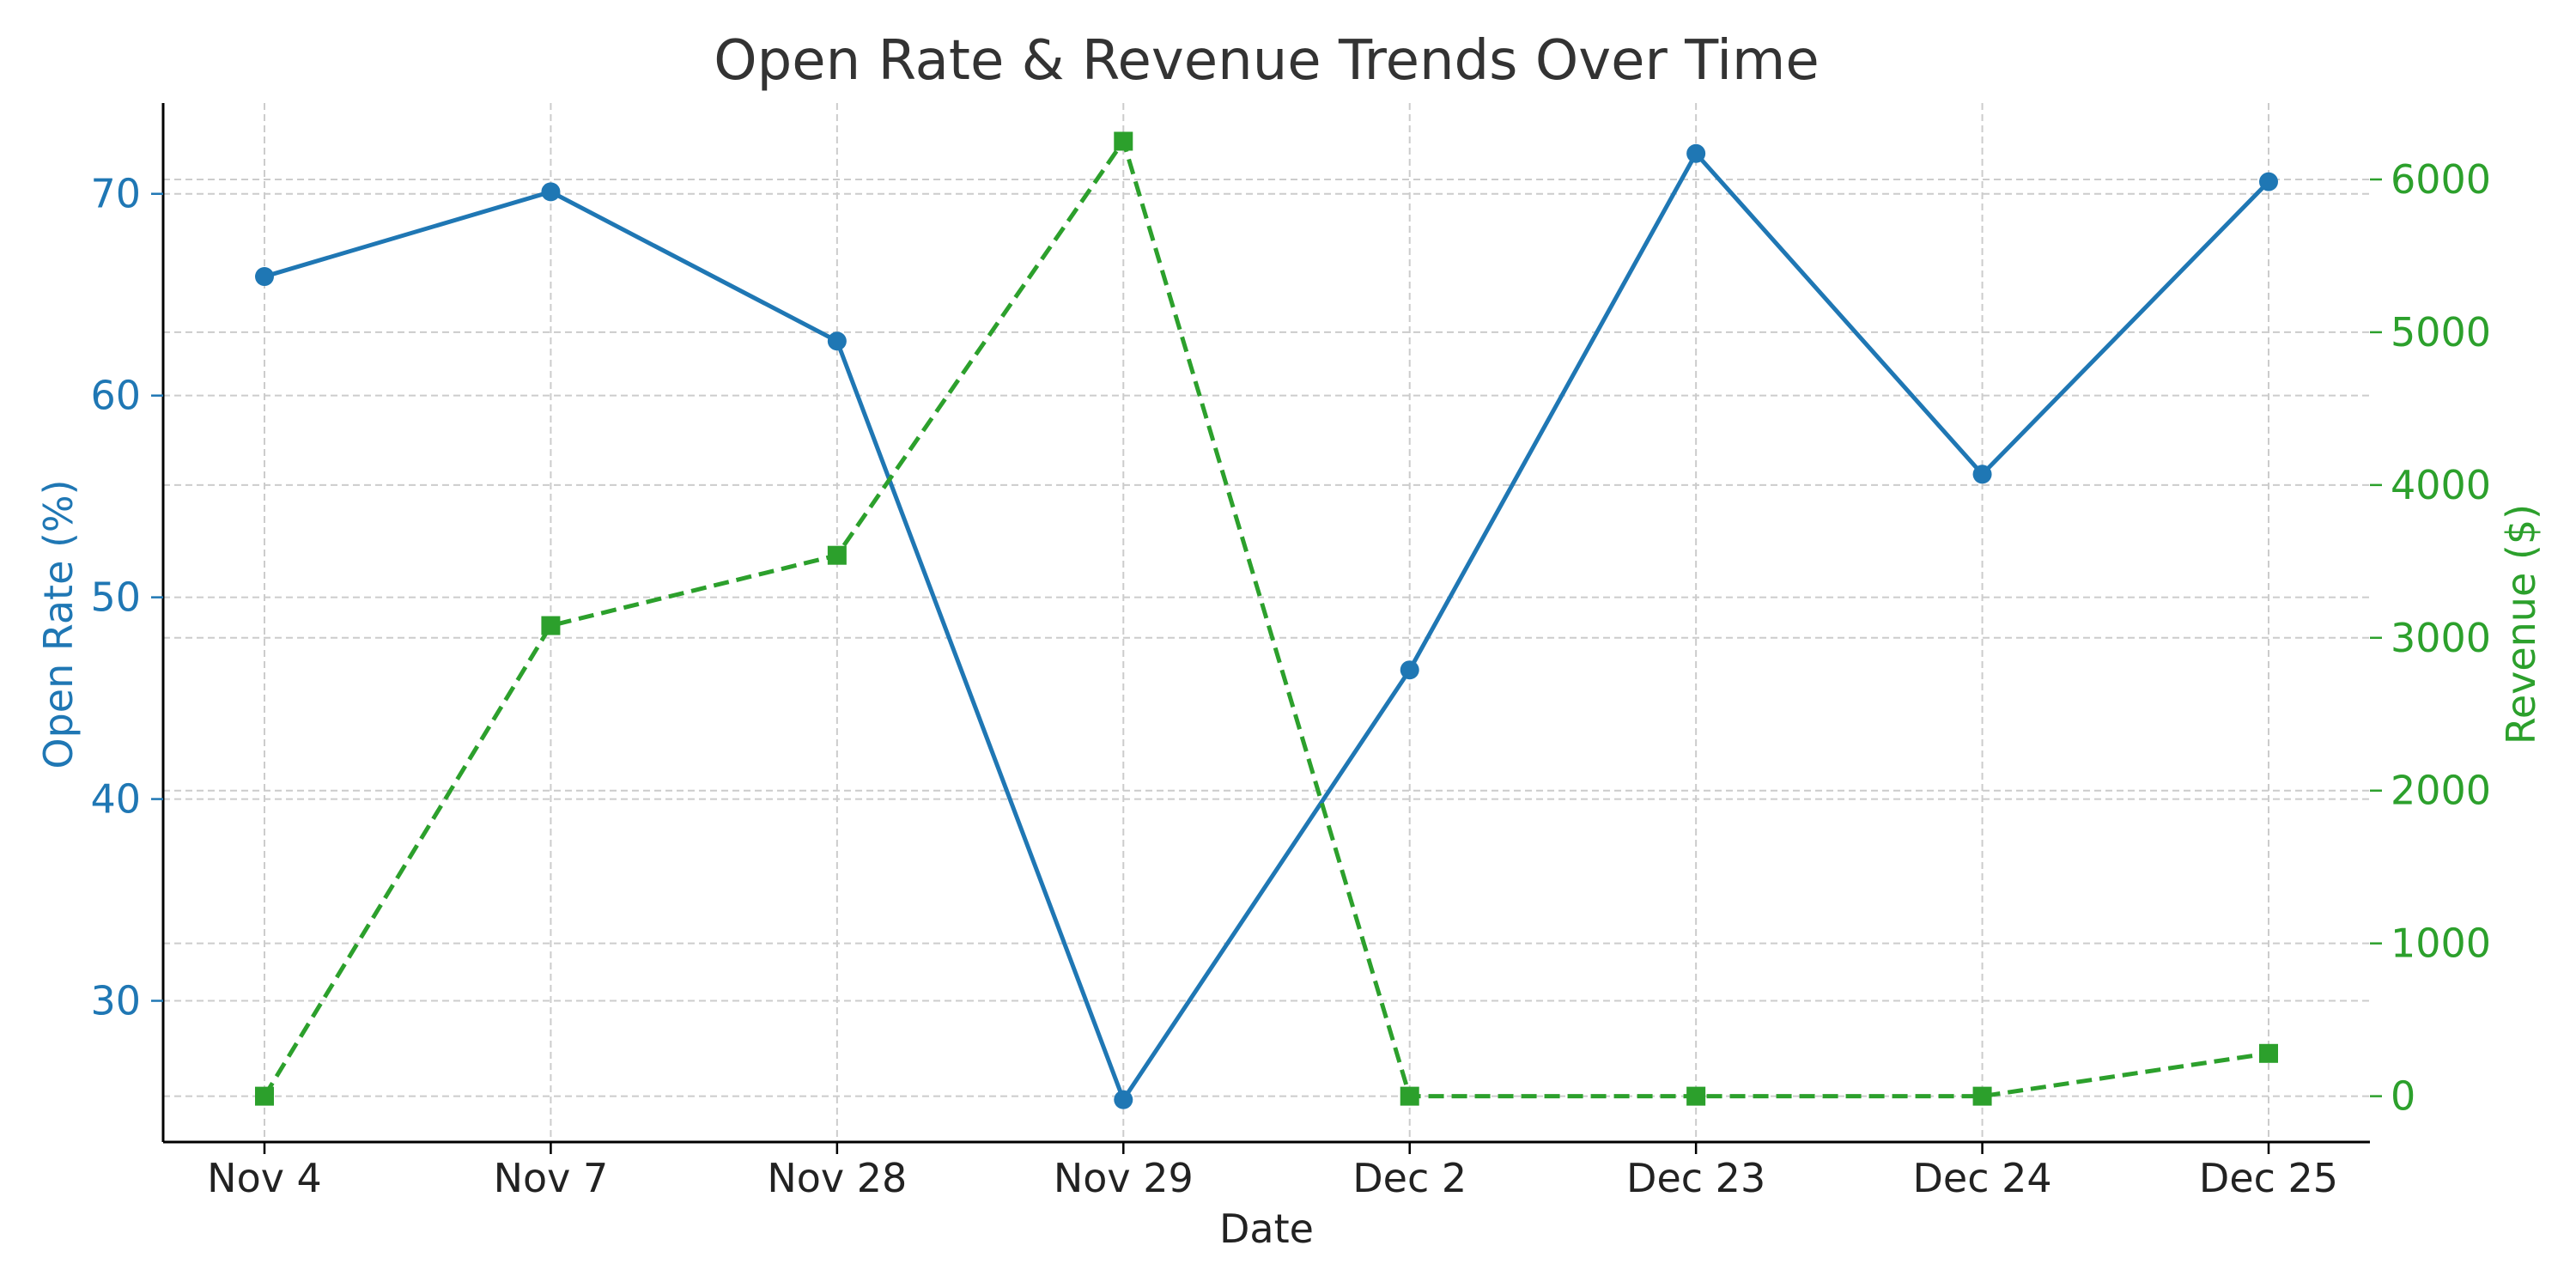 The width and height of the screenshot is (2576, 1288). Describe the element at coordinates (1266, 1229) in the screenshot. I see `x-axis-label: Date` at that location.